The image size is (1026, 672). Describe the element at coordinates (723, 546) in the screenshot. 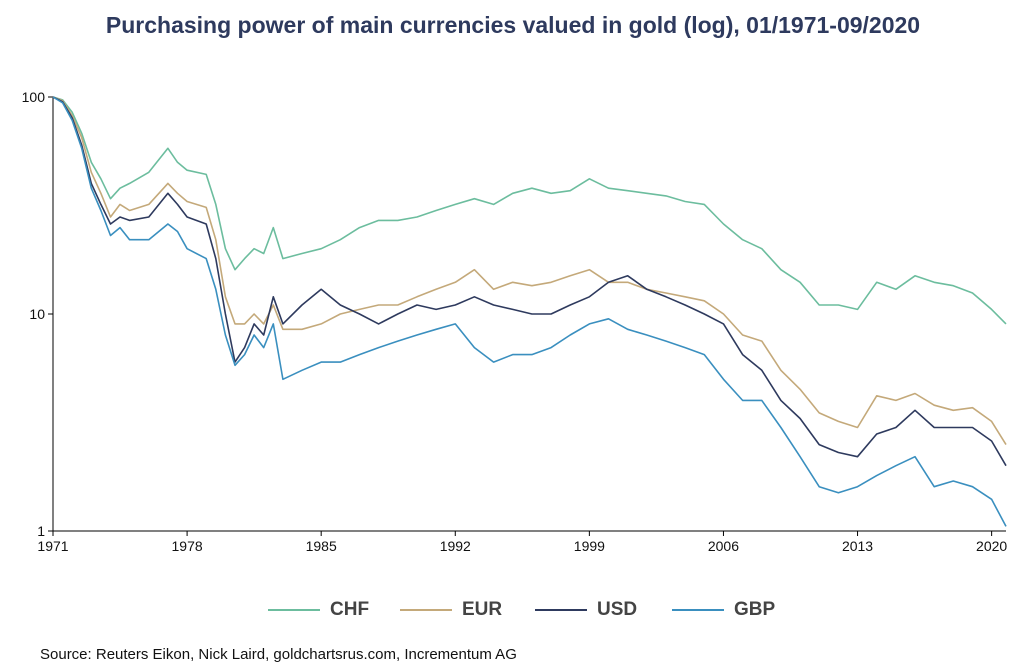

I see `x-tick-label: 2006` at that location.